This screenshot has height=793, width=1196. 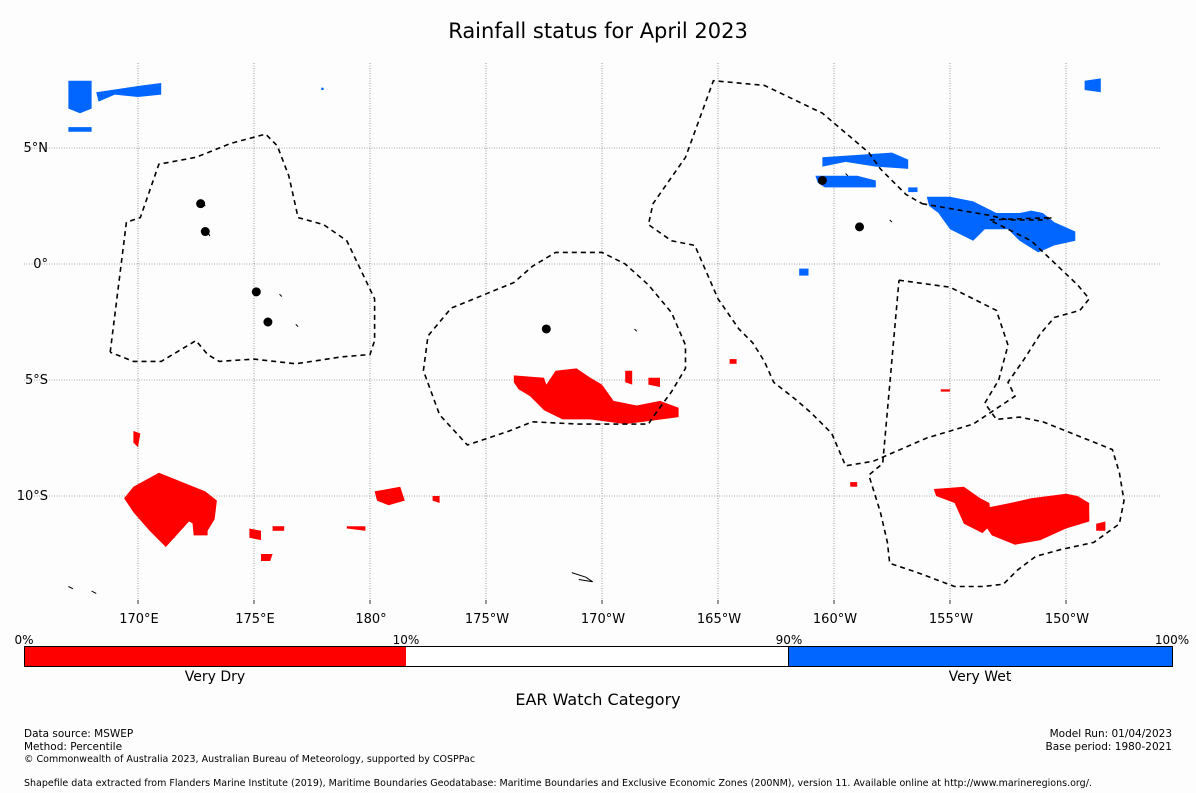 I want to click on colorbar-normal-segment, so click(x=597, y=656).